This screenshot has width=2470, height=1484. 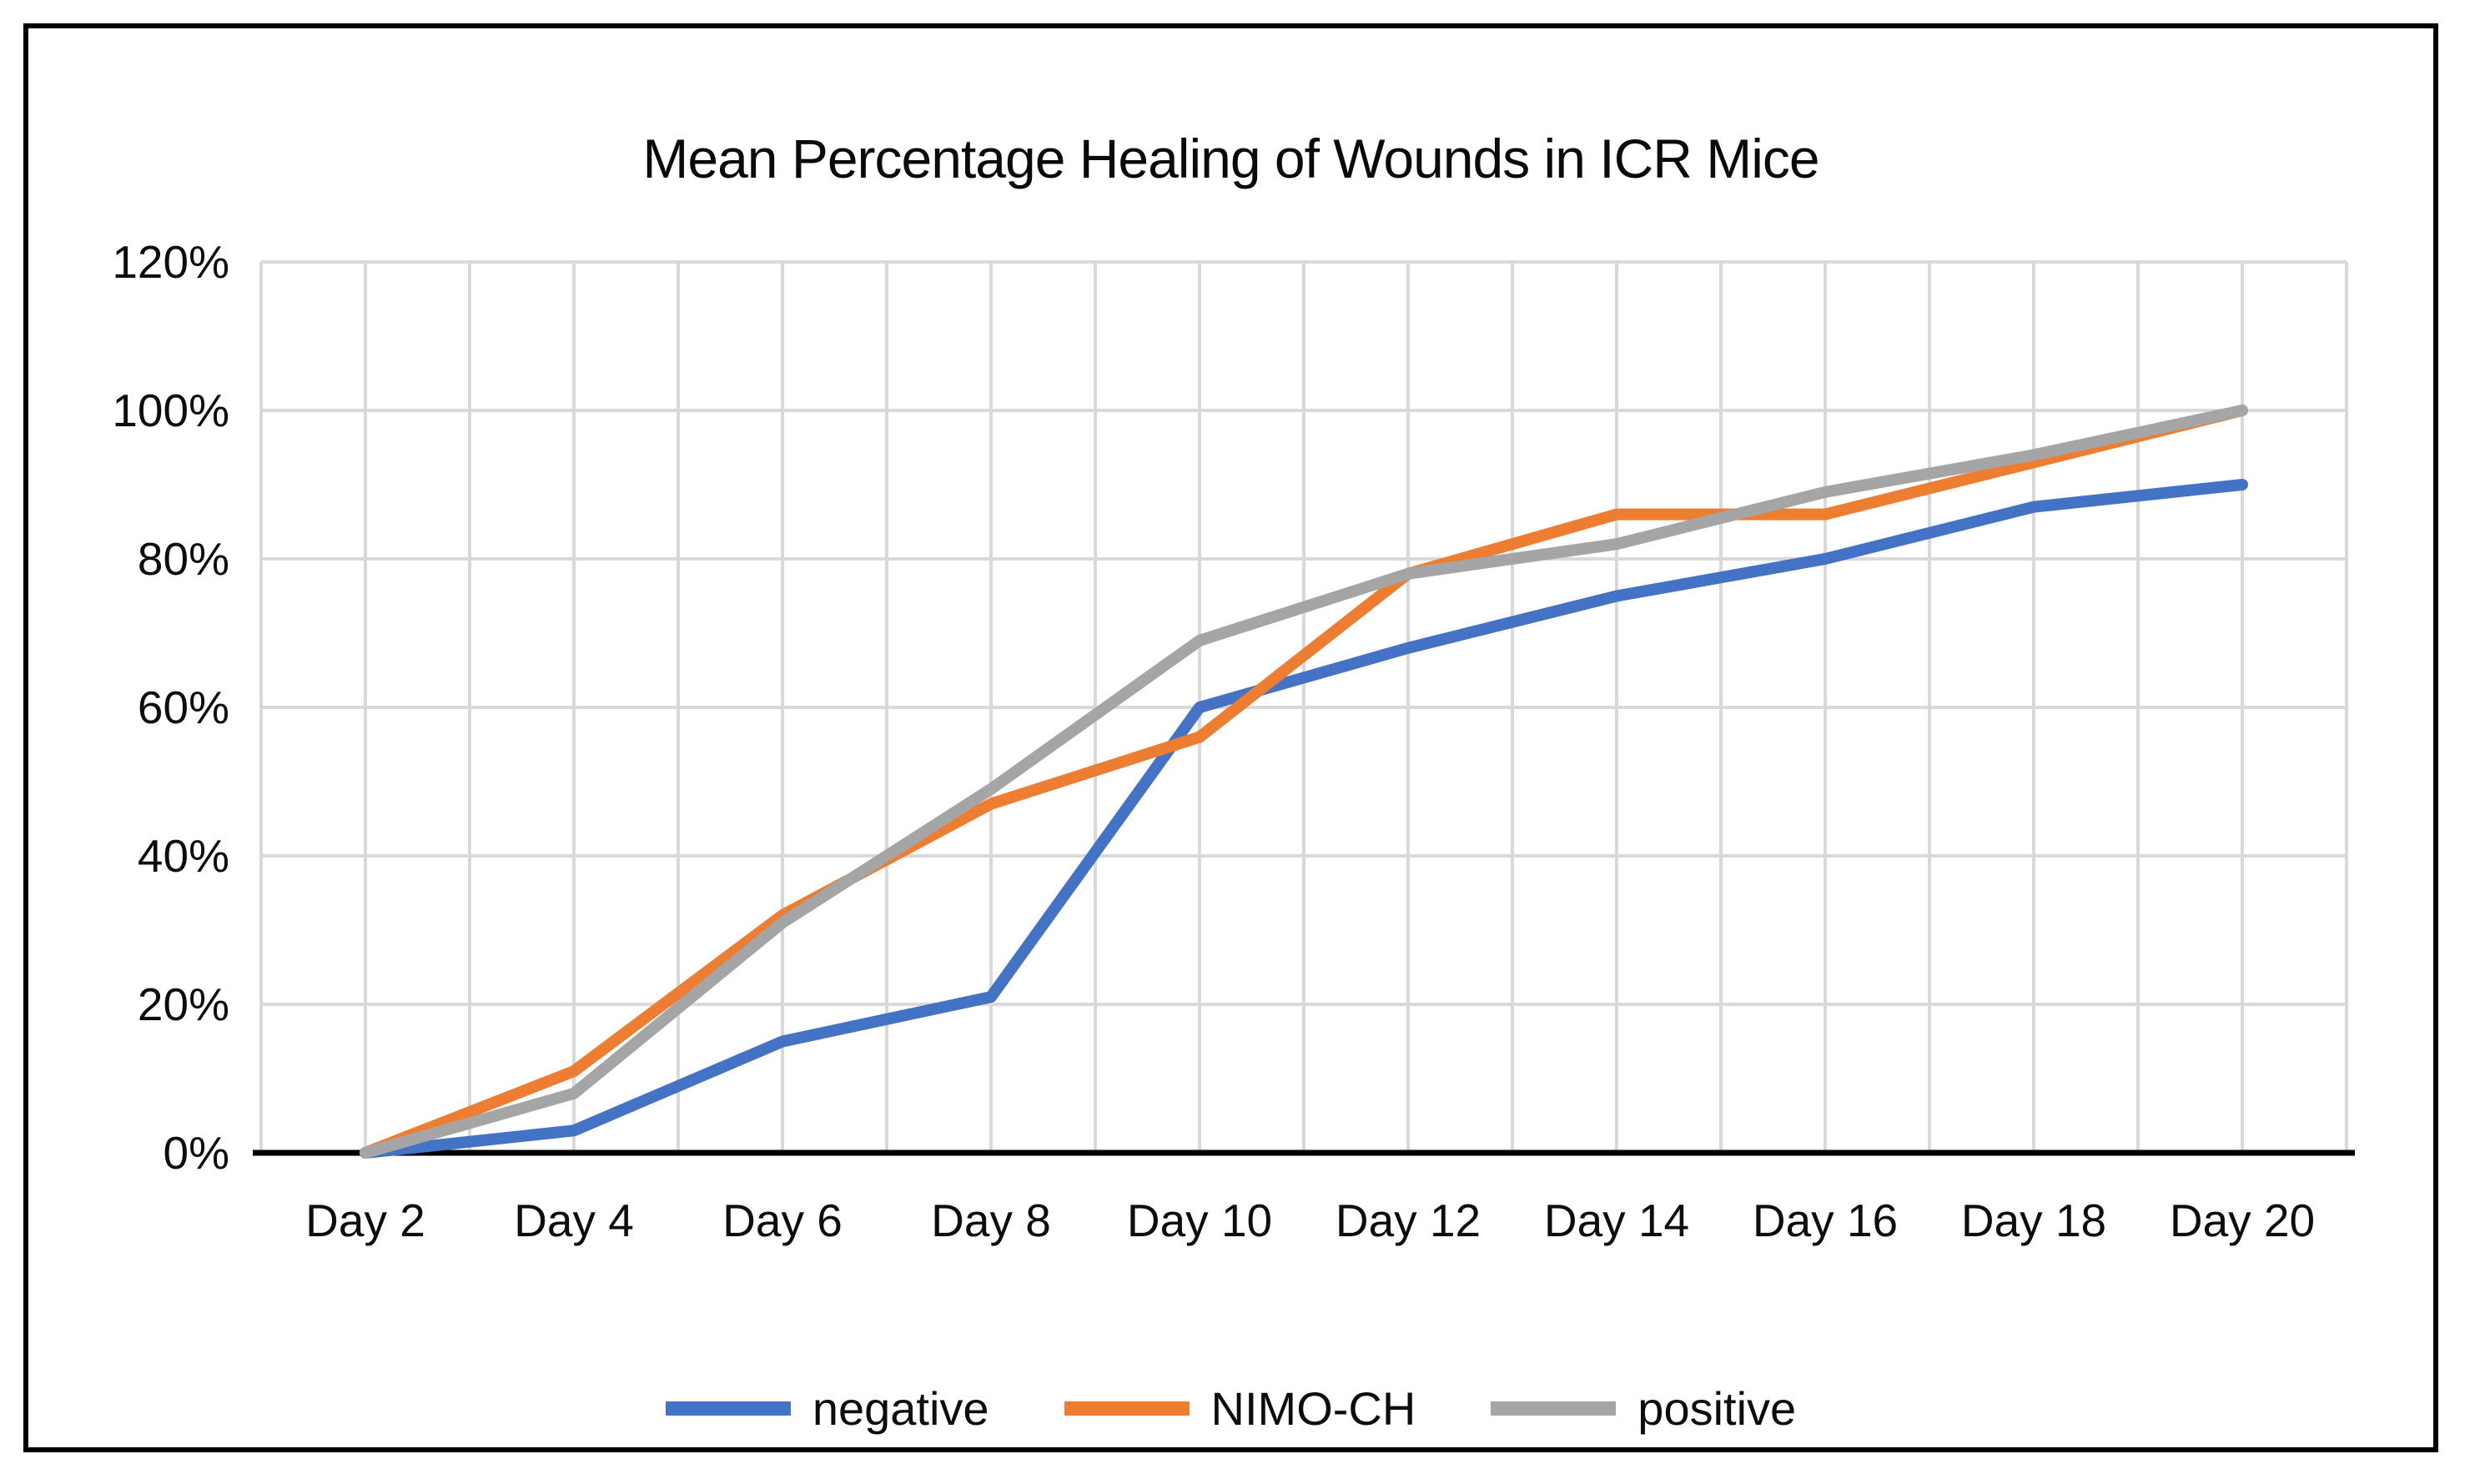 What do you see at coordinates (1408, 1220) in the screenshot?
I see `x-axis-tick-label: Day 12` at bounding box center [1408, 1220].